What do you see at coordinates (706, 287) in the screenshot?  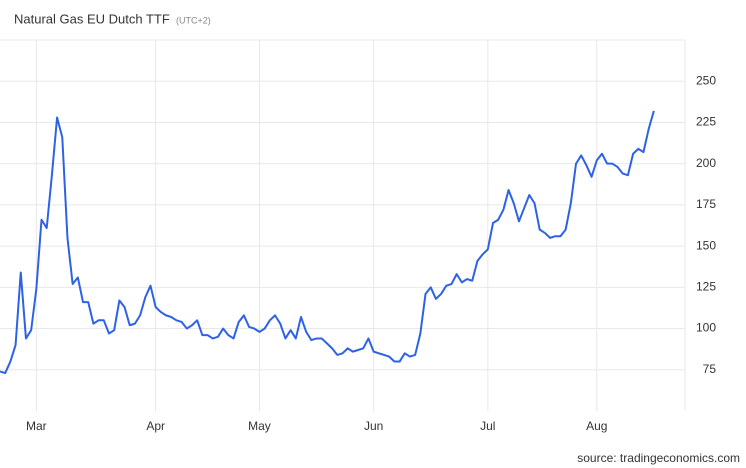 I see `y-tick-label: 125` at bounding box center [706, 287].